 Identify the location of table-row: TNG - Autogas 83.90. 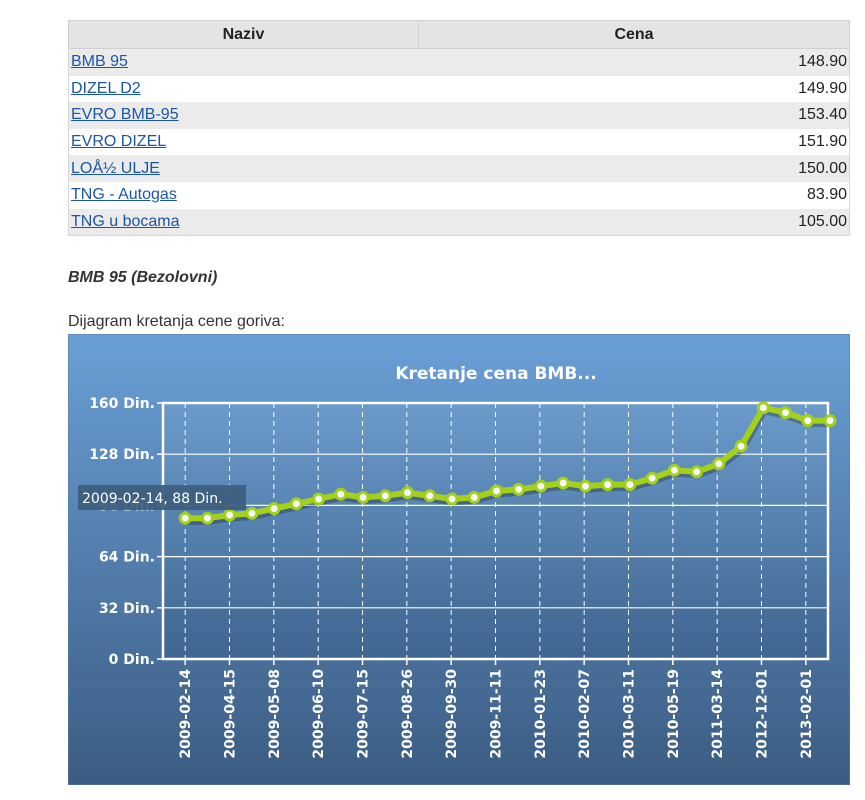
(459, 195).